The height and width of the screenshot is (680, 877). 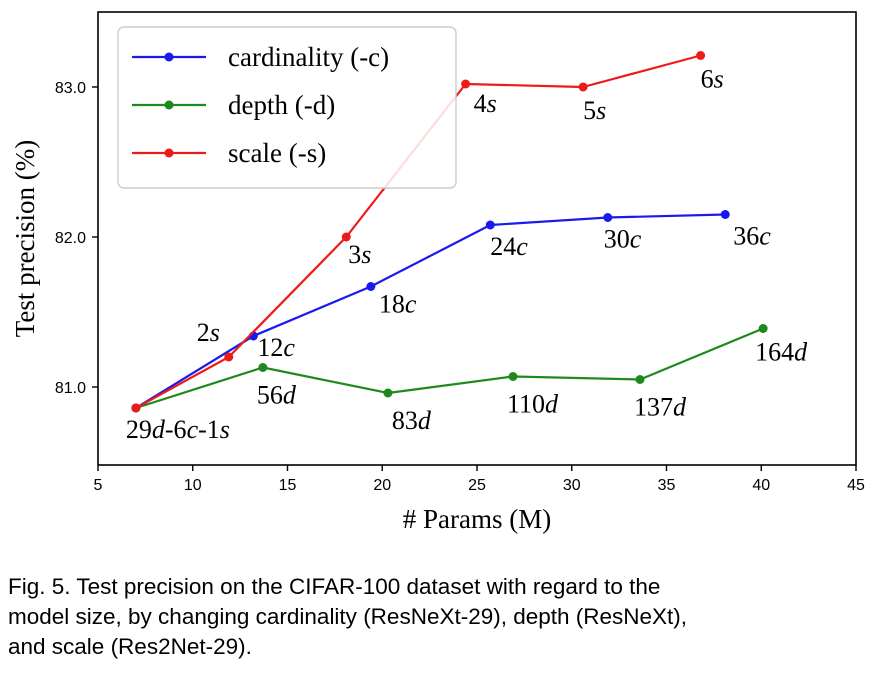 What do you see at coordinates (594, 110) in the screenshot?
I see `point-label: 5s` at bounding box center [594, 110].